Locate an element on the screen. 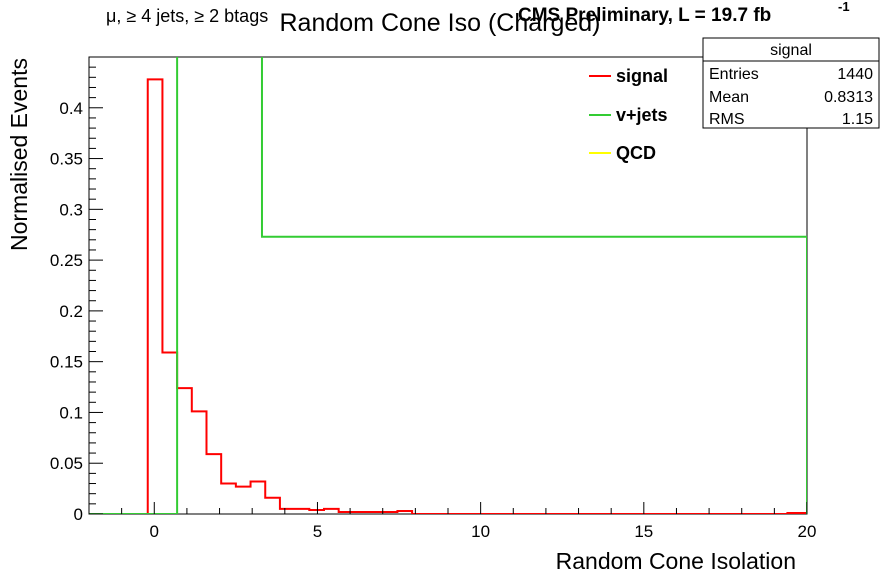 The image size is (896, 572). stats-box: signal Entries 1440 Mean 0.8313 RMS 1.15 is located at coordinates (791, 83).